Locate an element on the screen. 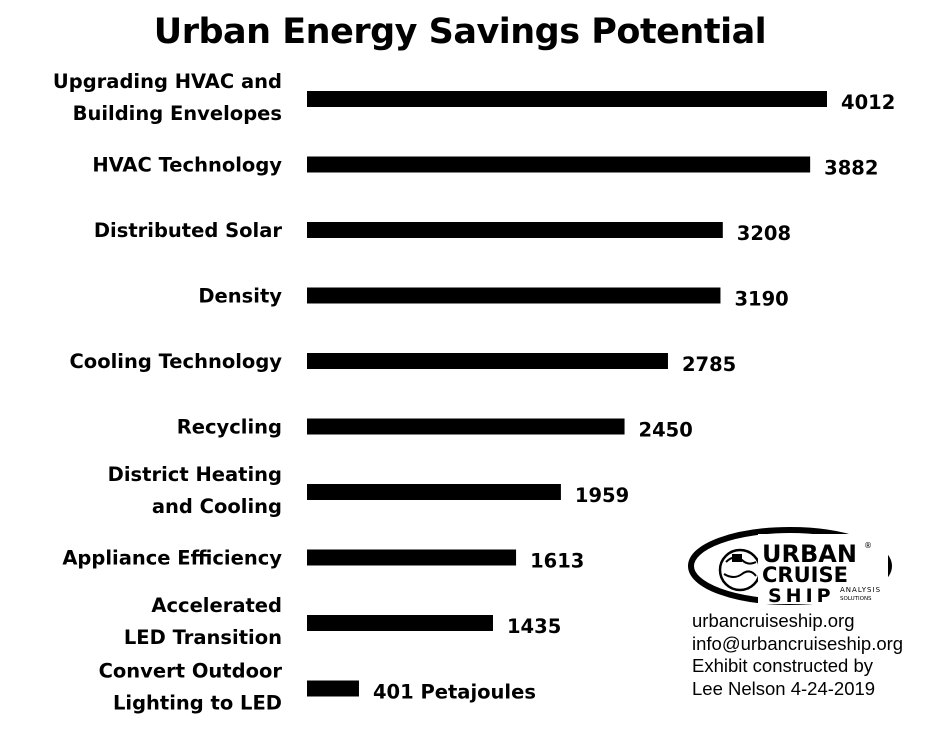 The height and width of the screenshot is (732, 946). logo-line2: CRUISE is located at coordinates (805, 575).